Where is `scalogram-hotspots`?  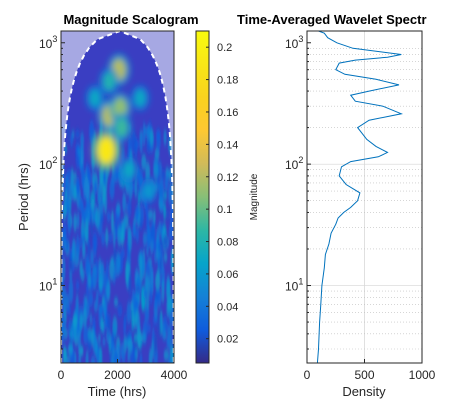 scalogram-hotspots is located at coordinates (121, 128).